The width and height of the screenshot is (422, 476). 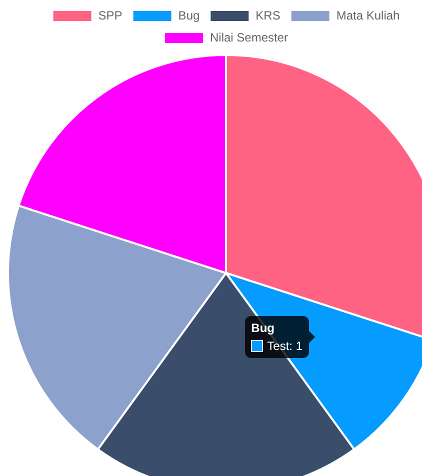 I want to click on legend-label: Mata Kuliah, so click(x=368, y=15).